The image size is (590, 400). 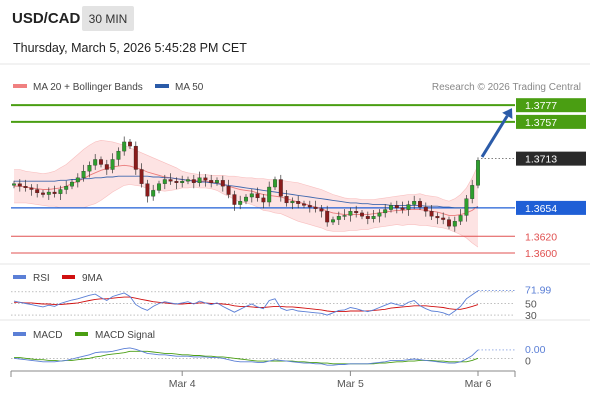 I want to click on ma20-line, so click(x=246, y=190).